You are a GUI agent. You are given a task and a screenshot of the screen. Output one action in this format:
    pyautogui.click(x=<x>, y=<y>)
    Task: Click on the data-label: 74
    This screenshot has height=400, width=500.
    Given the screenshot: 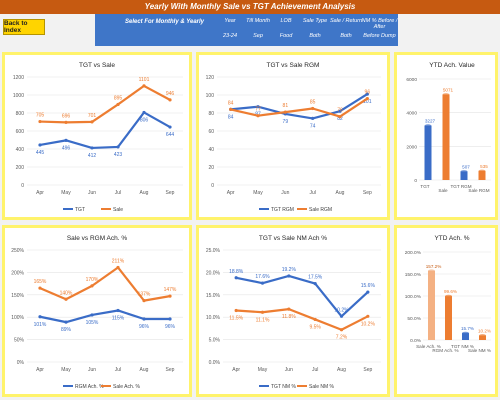 What is the action you would take?
    pyautogui.click(x=313, y=126)
    